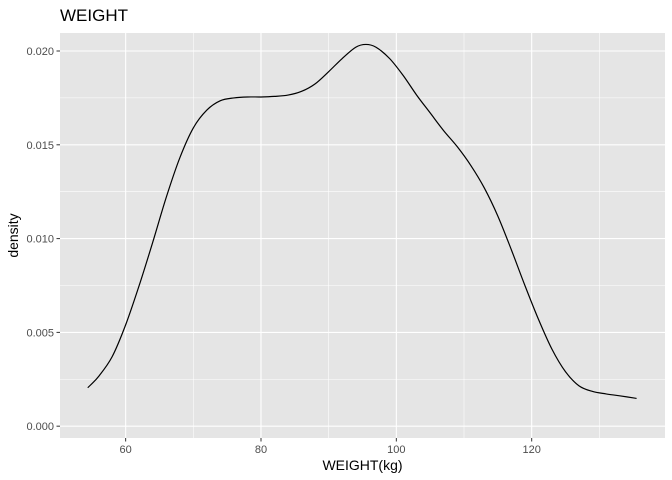 The image size is (672, 480). What do you see at coordinates (94, 15) in the screenshot?
I see `chart-title: WEIGHT` at bounding box center [94, 15].